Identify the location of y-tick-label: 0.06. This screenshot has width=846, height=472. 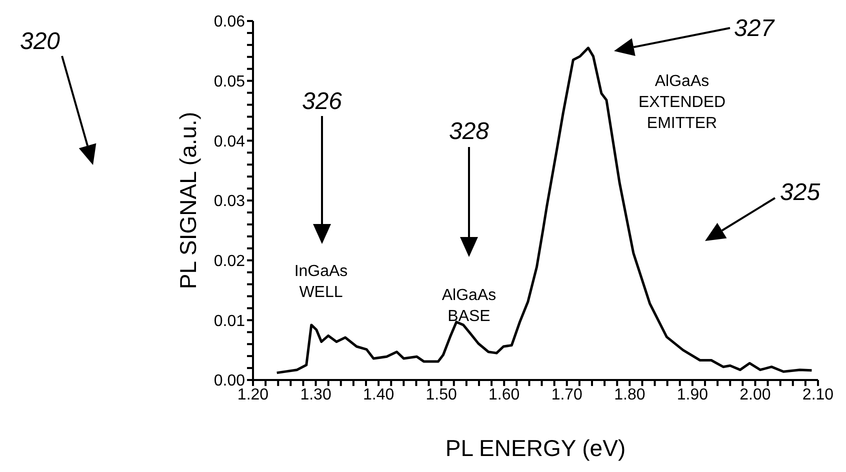
(230, 22).